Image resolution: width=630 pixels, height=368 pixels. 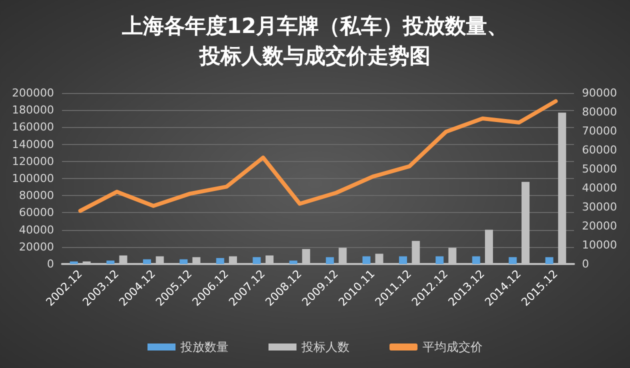 What do you see at coordinates (33, 161) in the screenshot?
I see `y-tick-label: 120000` at bounding box center [33, 161].